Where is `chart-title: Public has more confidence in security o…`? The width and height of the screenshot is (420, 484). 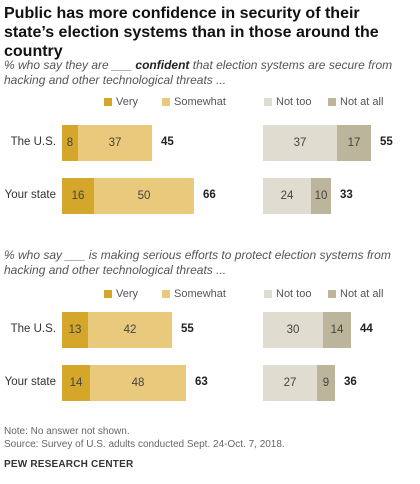 chart-title: Public has more confidence in security o… is located at coordinates (191, 32).